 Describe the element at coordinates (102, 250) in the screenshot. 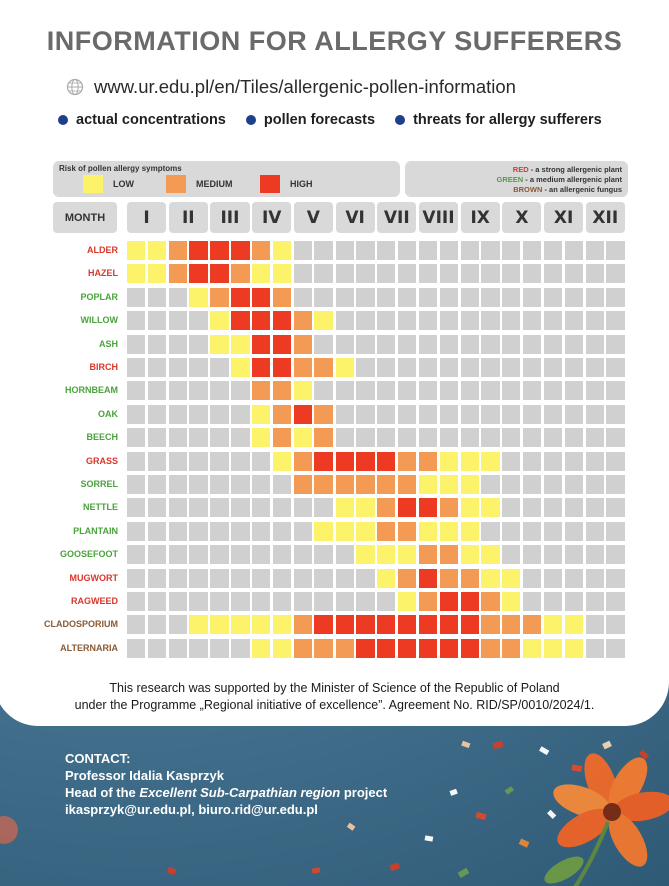

I see `plant-label: ALDER` at that location.